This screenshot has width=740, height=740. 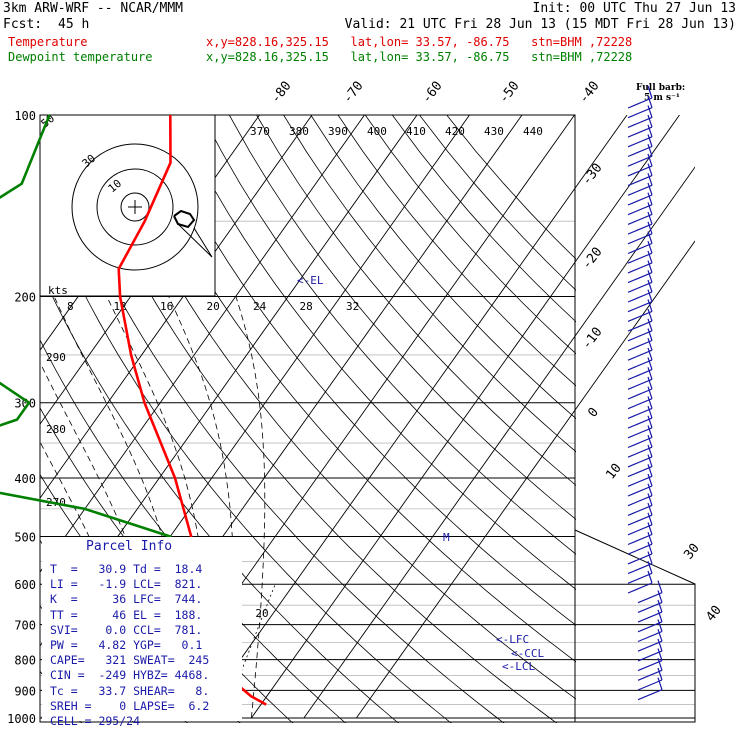 What do you see at coordinates (593, 412) in the screenshot?
I see `isotherm-label-0: 0` at bounding box center [593, 412].